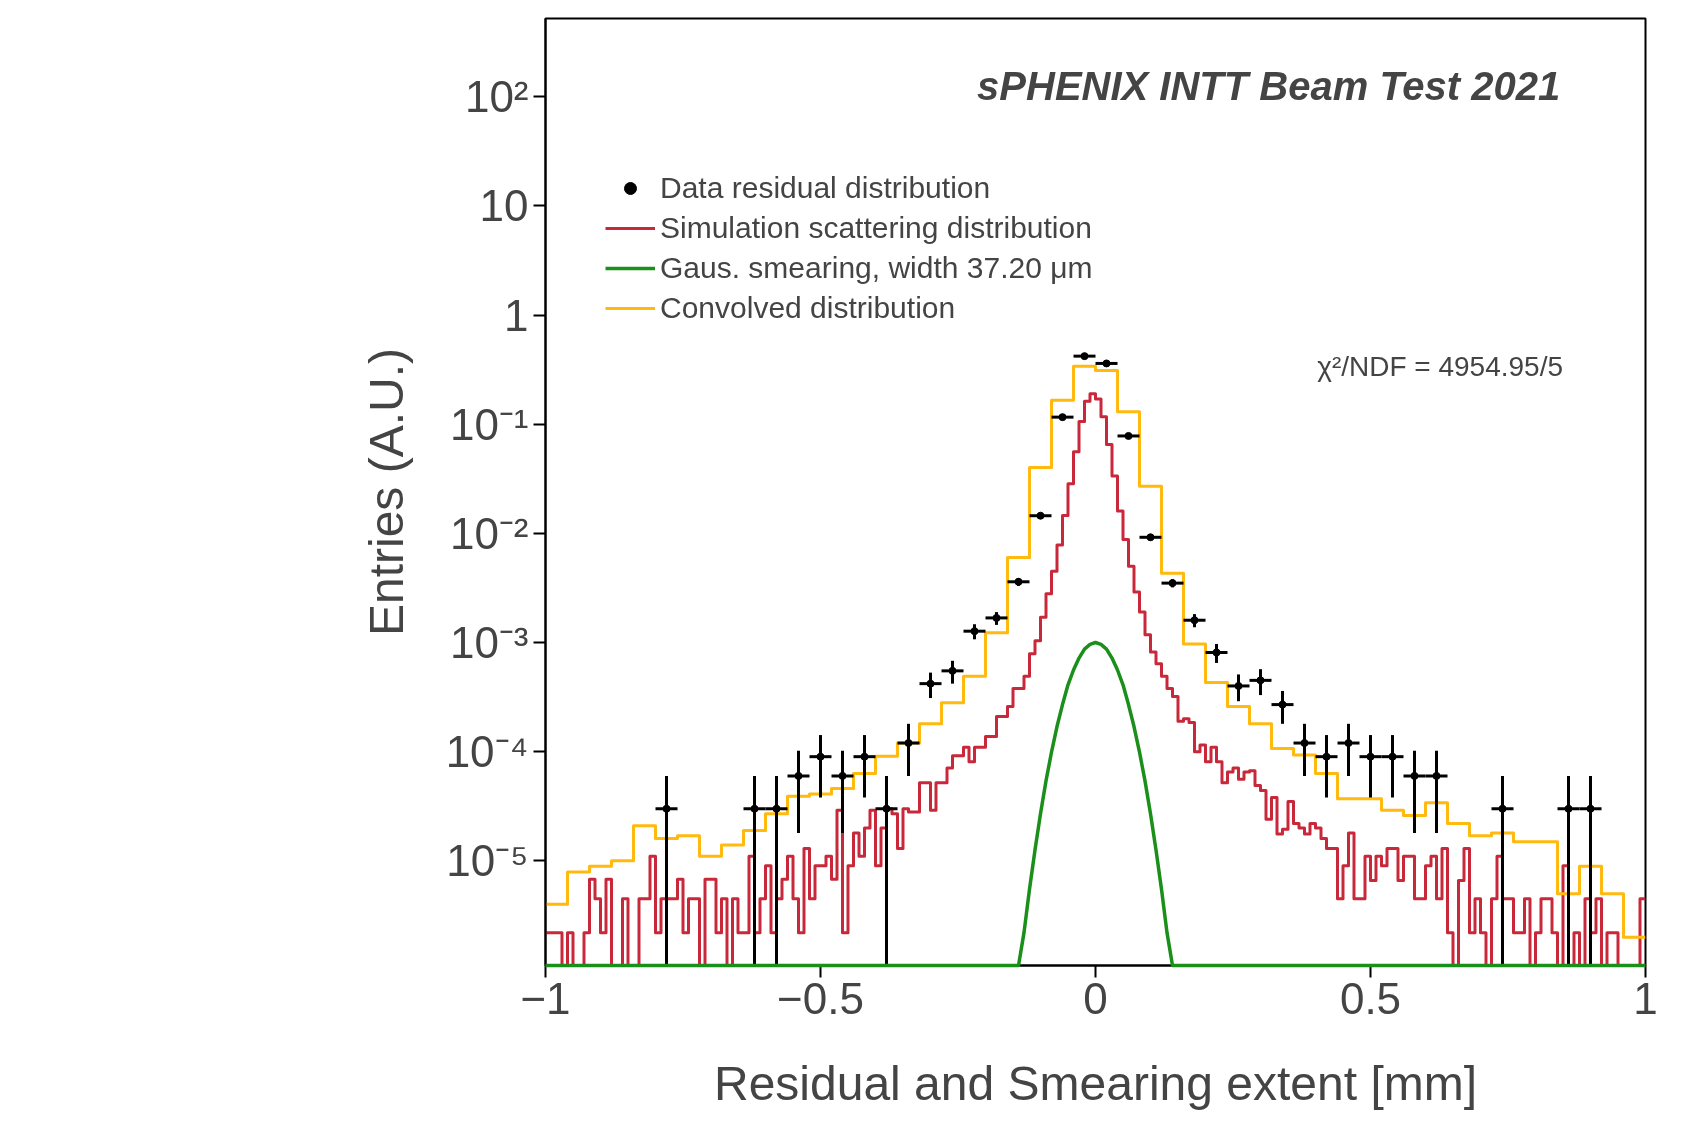 The image size is (1681, 1122). What do you see at coordinates (489, 424) in the screenshot?
I see `y-tick-label: 10⁻¹` at bounding box center [489, 424].